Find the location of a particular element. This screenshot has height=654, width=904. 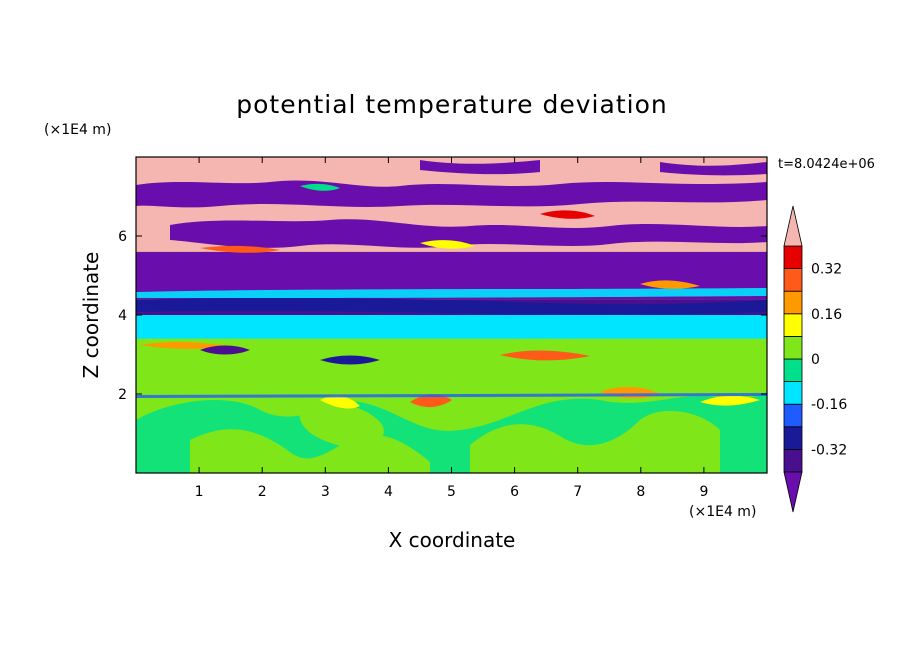

y-axis-label: Z coordinate is located at coordinates (91, 315).